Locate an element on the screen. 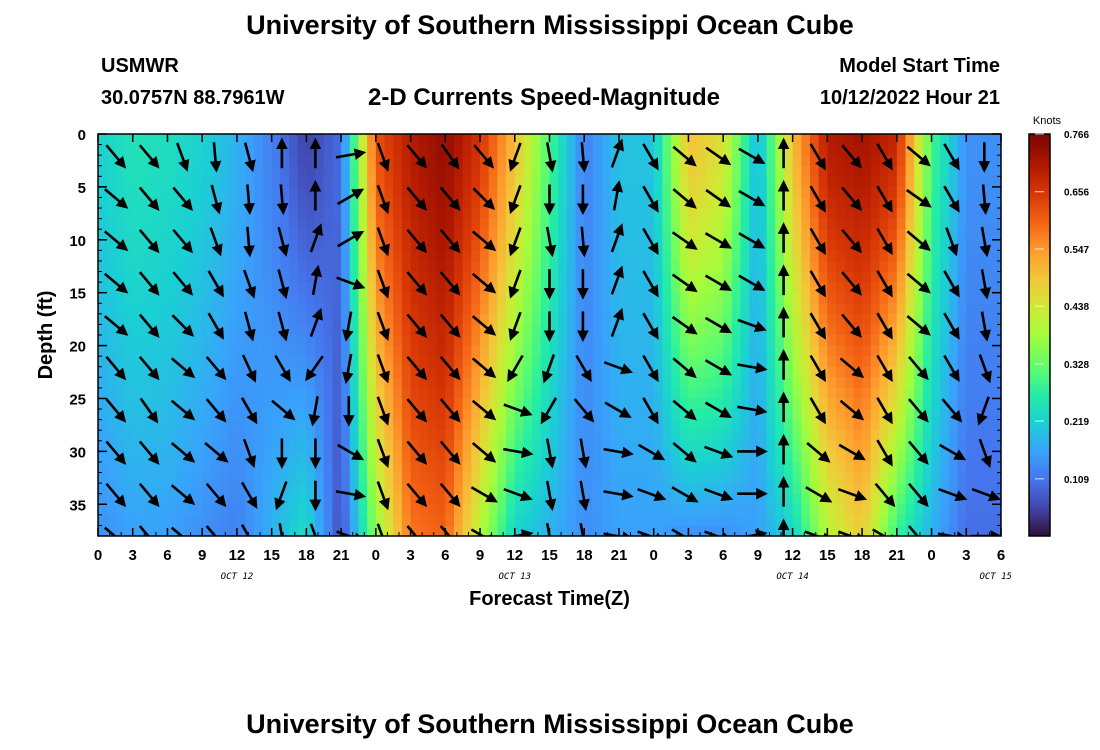 This screenshot has width=1100, height=750. x-tick-label: 18 is located at coordinates (306, 555).